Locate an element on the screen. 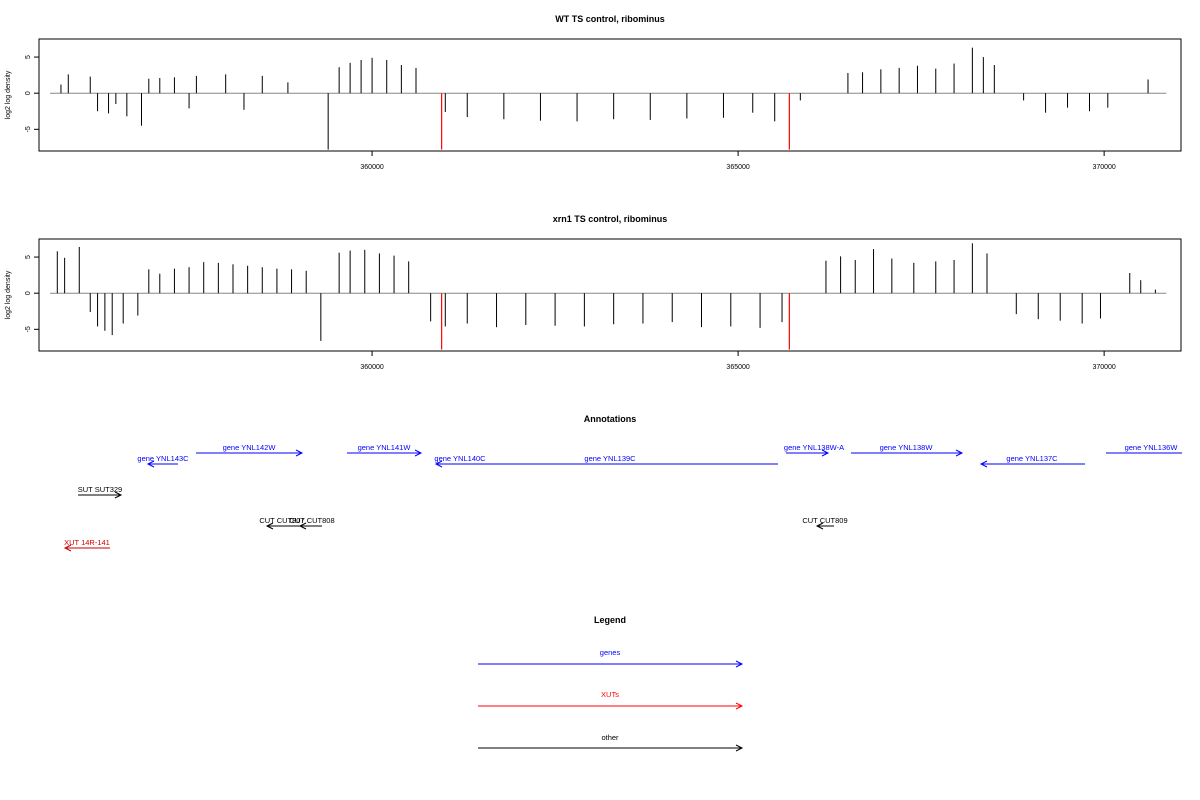 Image resolution: width=1200 pixels, height=800 pixels. feature-label: gene YNL136W is located at coordinates (1152, 447).